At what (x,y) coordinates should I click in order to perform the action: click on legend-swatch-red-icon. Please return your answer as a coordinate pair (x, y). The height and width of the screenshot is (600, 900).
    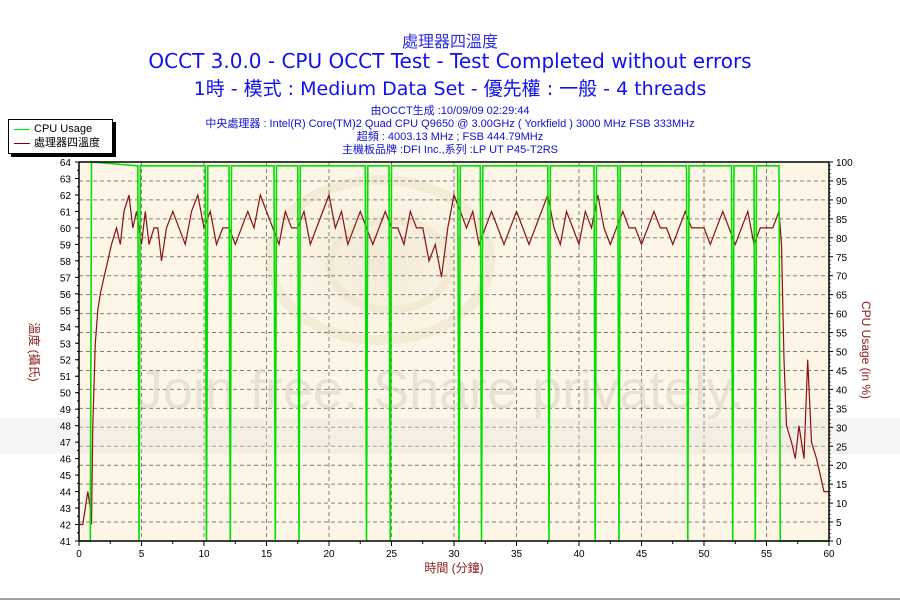
    Looking at the image, I should click on (22, 143).